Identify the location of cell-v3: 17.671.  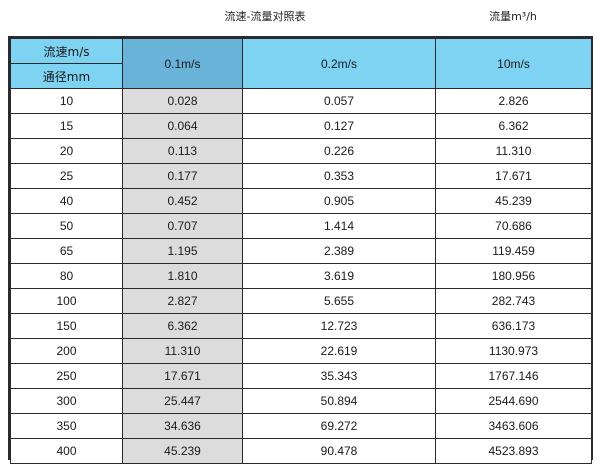
(513, 176).